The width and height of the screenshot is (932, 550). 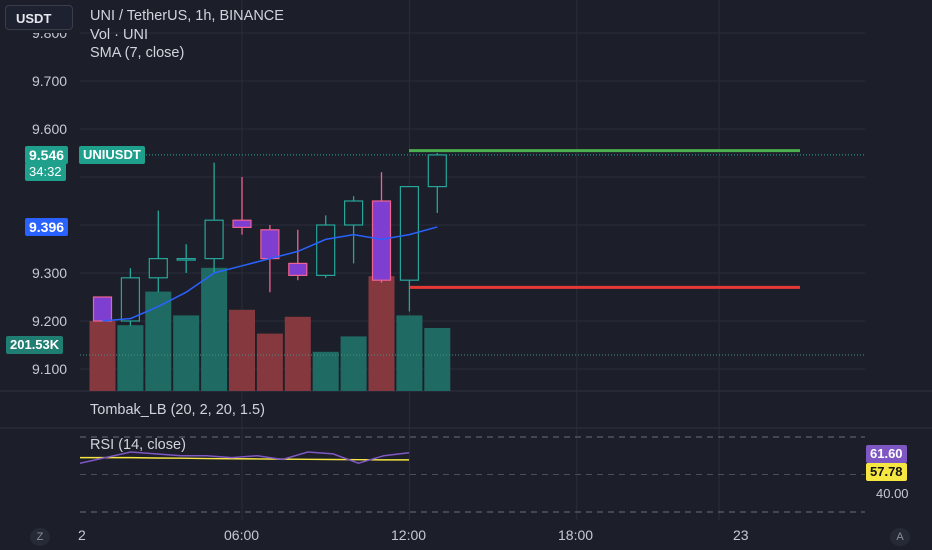 I want to click on sma-legend: SMA (7, close), so click(x=137, y=53).